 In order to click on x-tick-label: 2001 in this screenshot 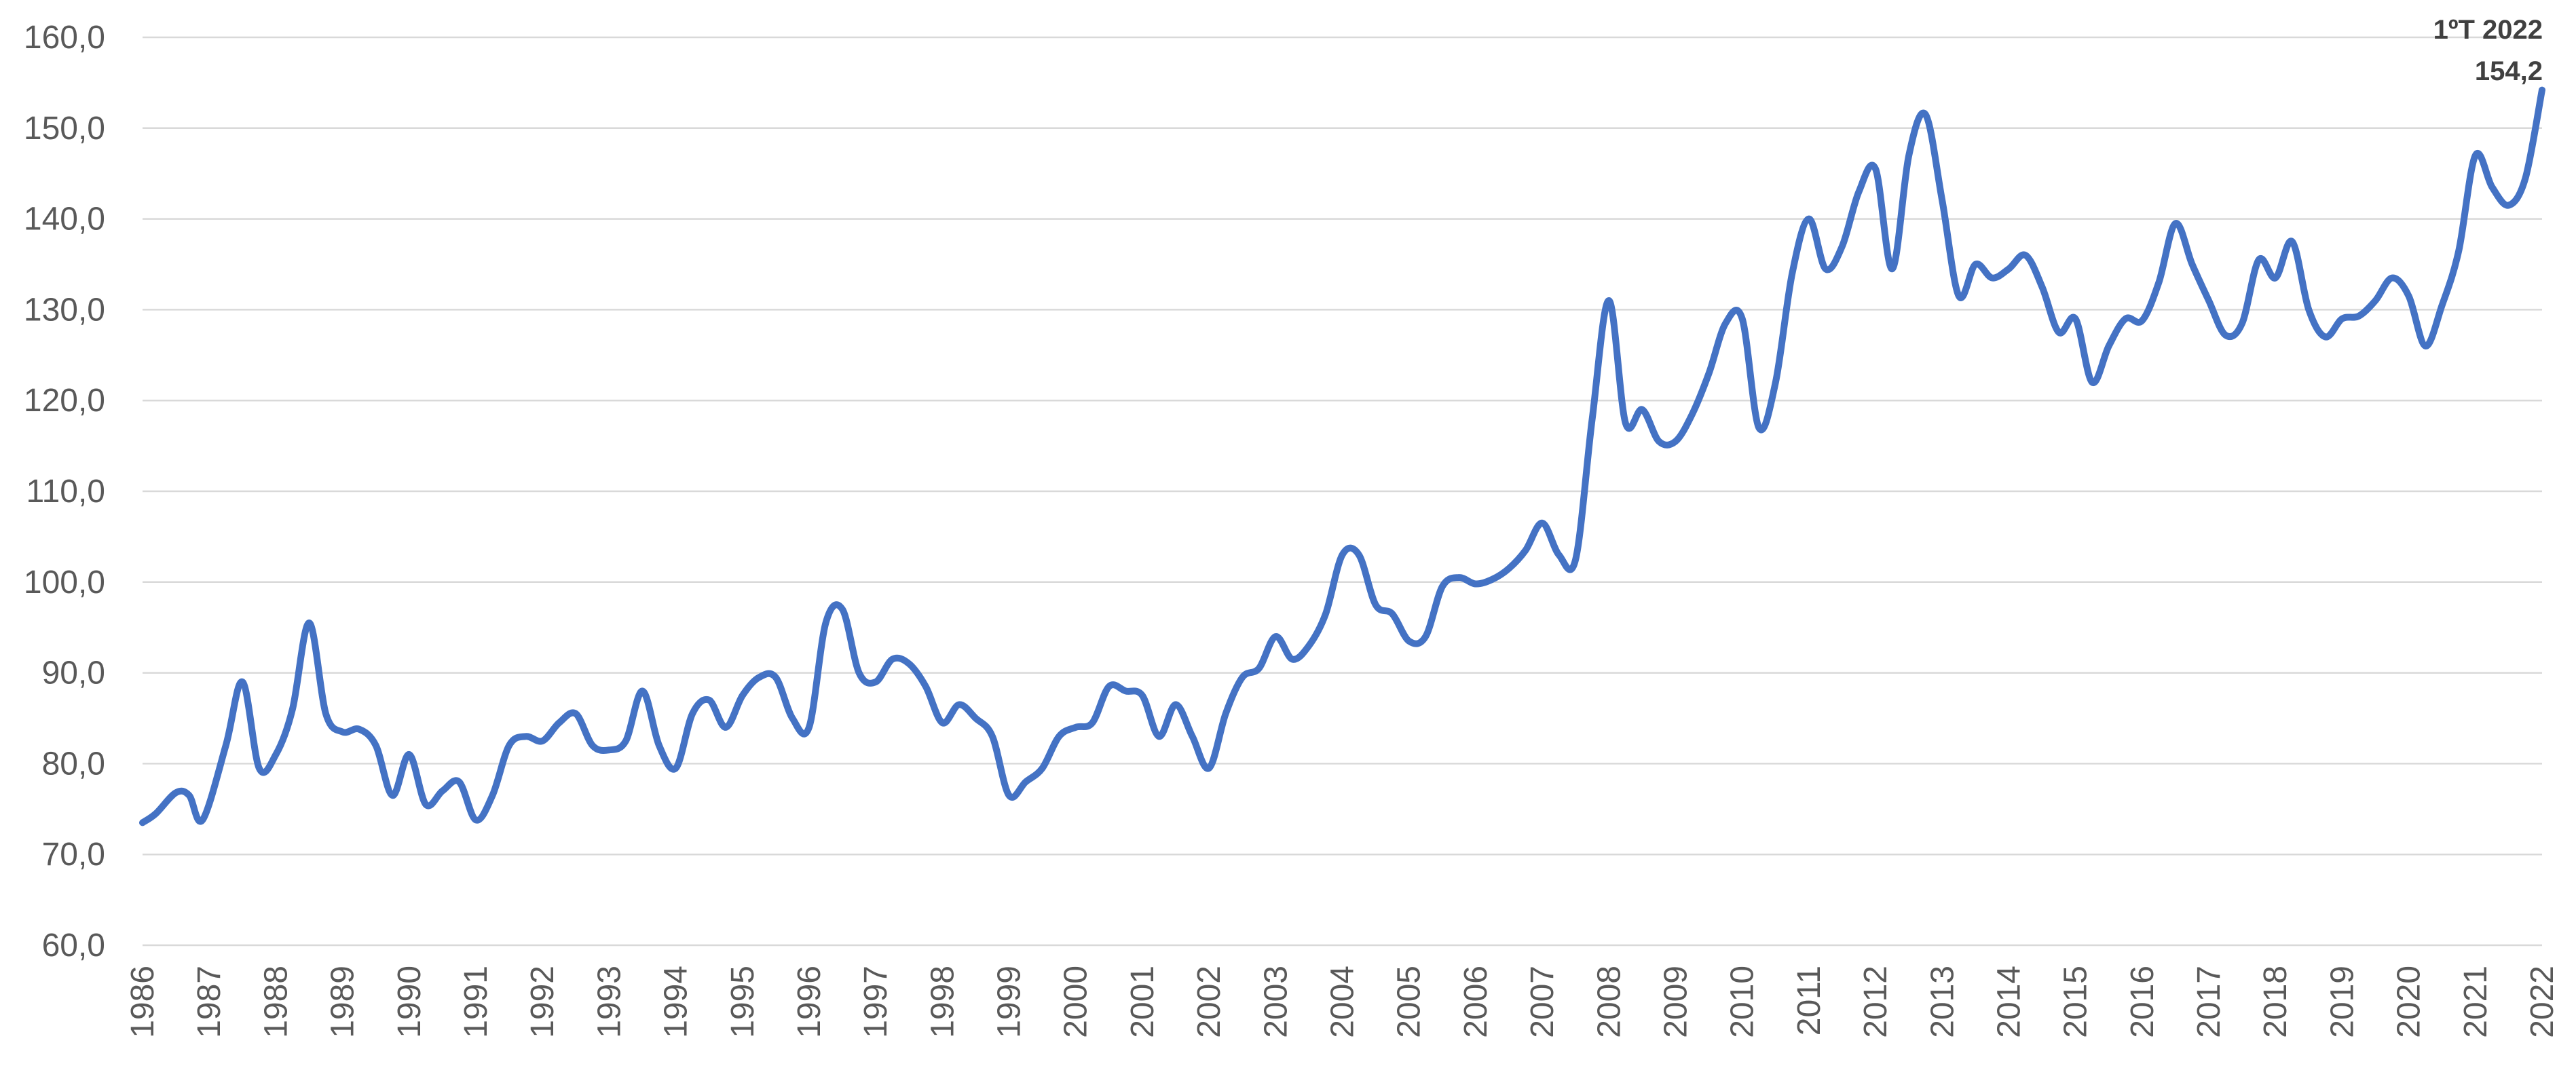, I will do `click(1143, 1002)`.